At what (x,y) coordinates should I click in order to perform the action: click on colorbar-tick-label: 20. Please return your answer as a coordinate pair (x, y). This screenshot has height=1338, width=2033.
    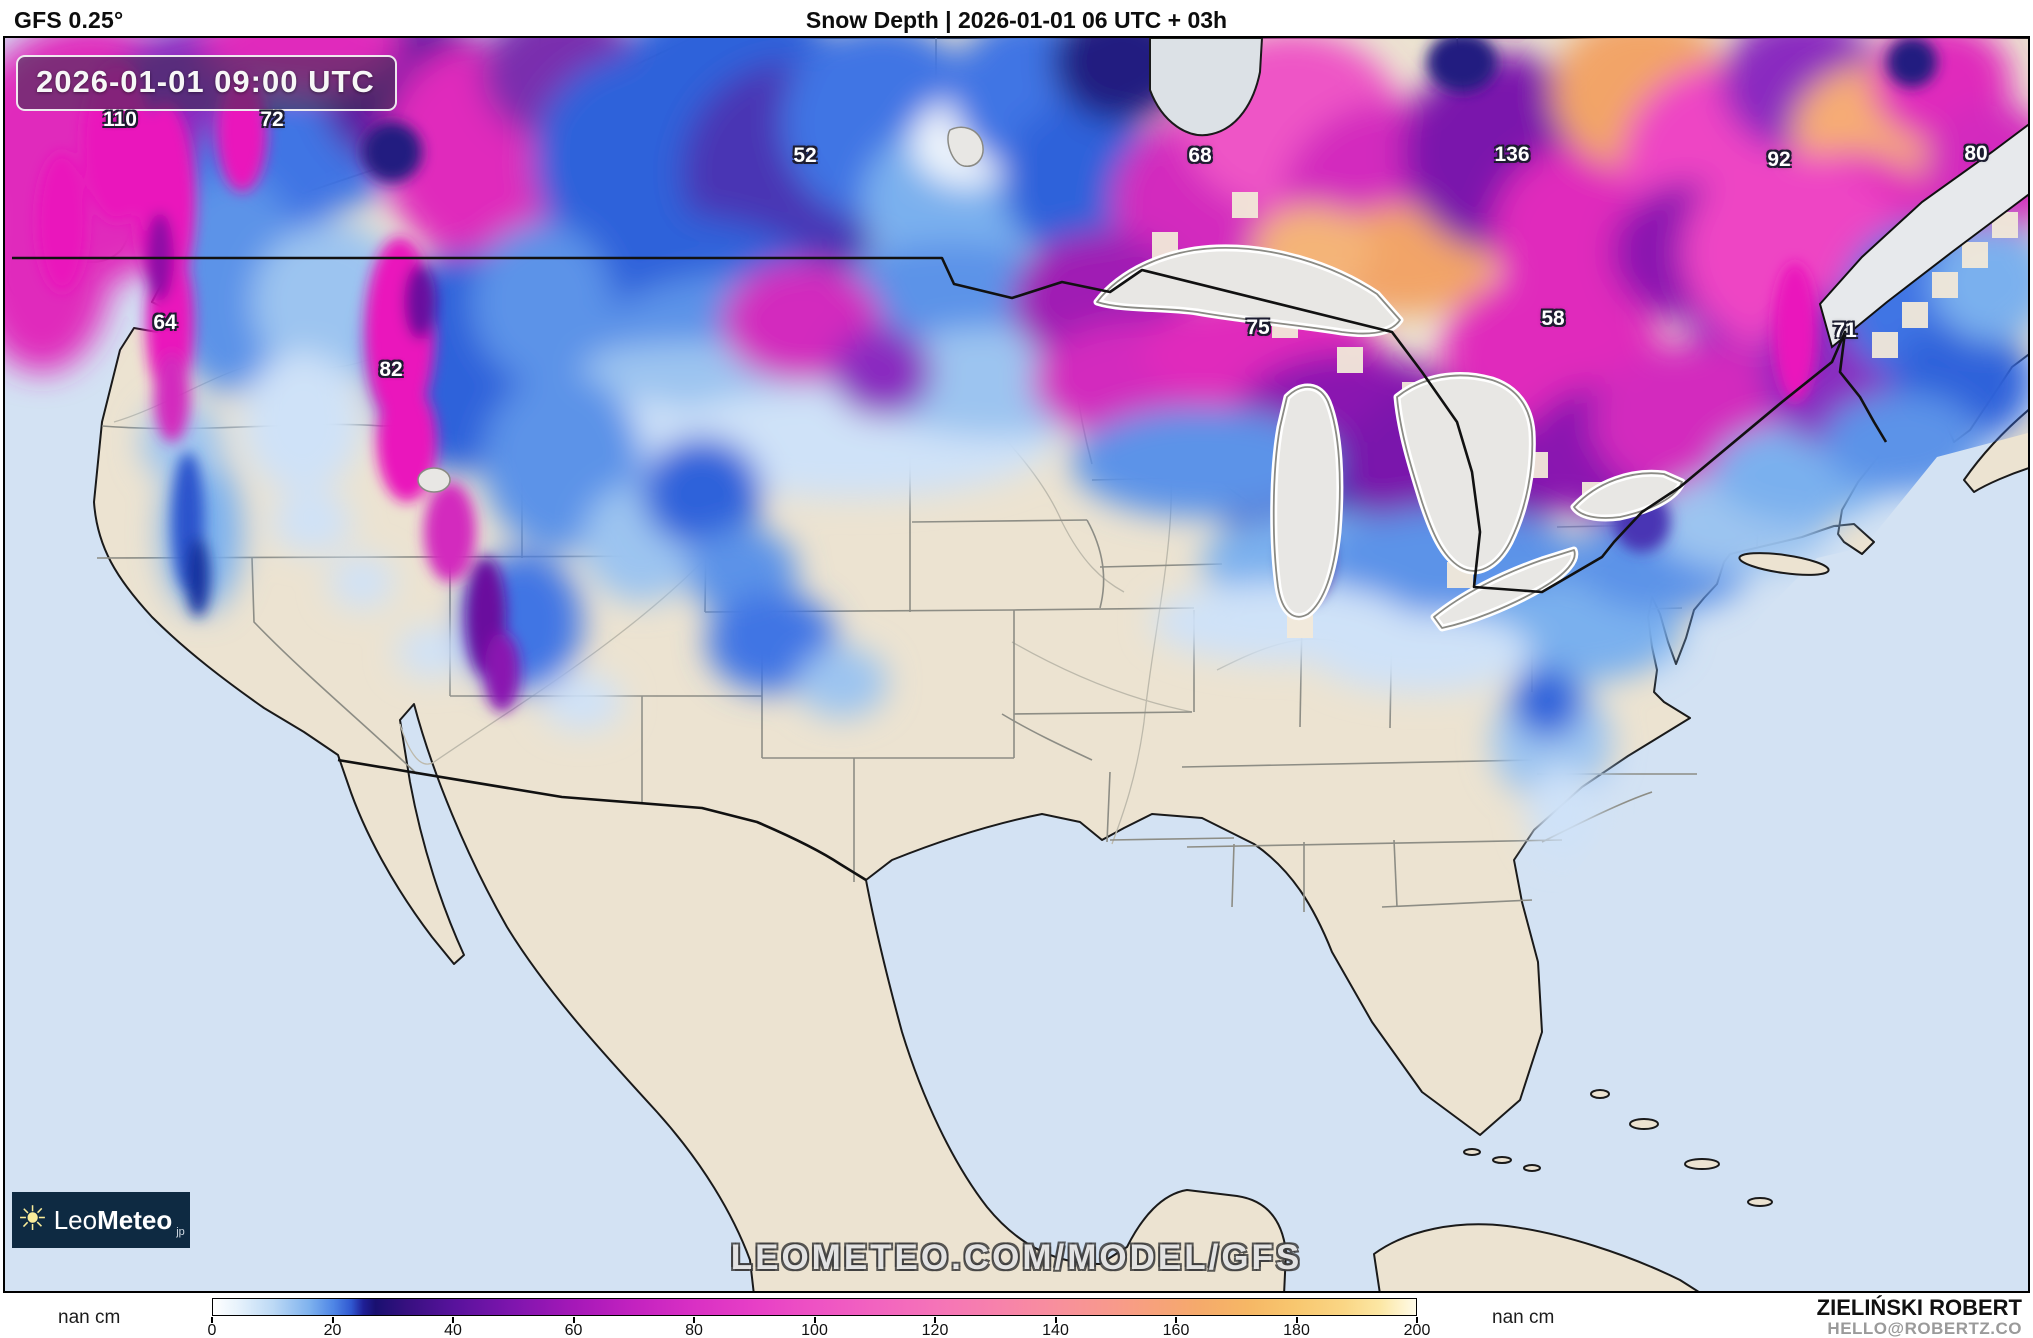
    Looking at the image, I should click on (332, 1330).